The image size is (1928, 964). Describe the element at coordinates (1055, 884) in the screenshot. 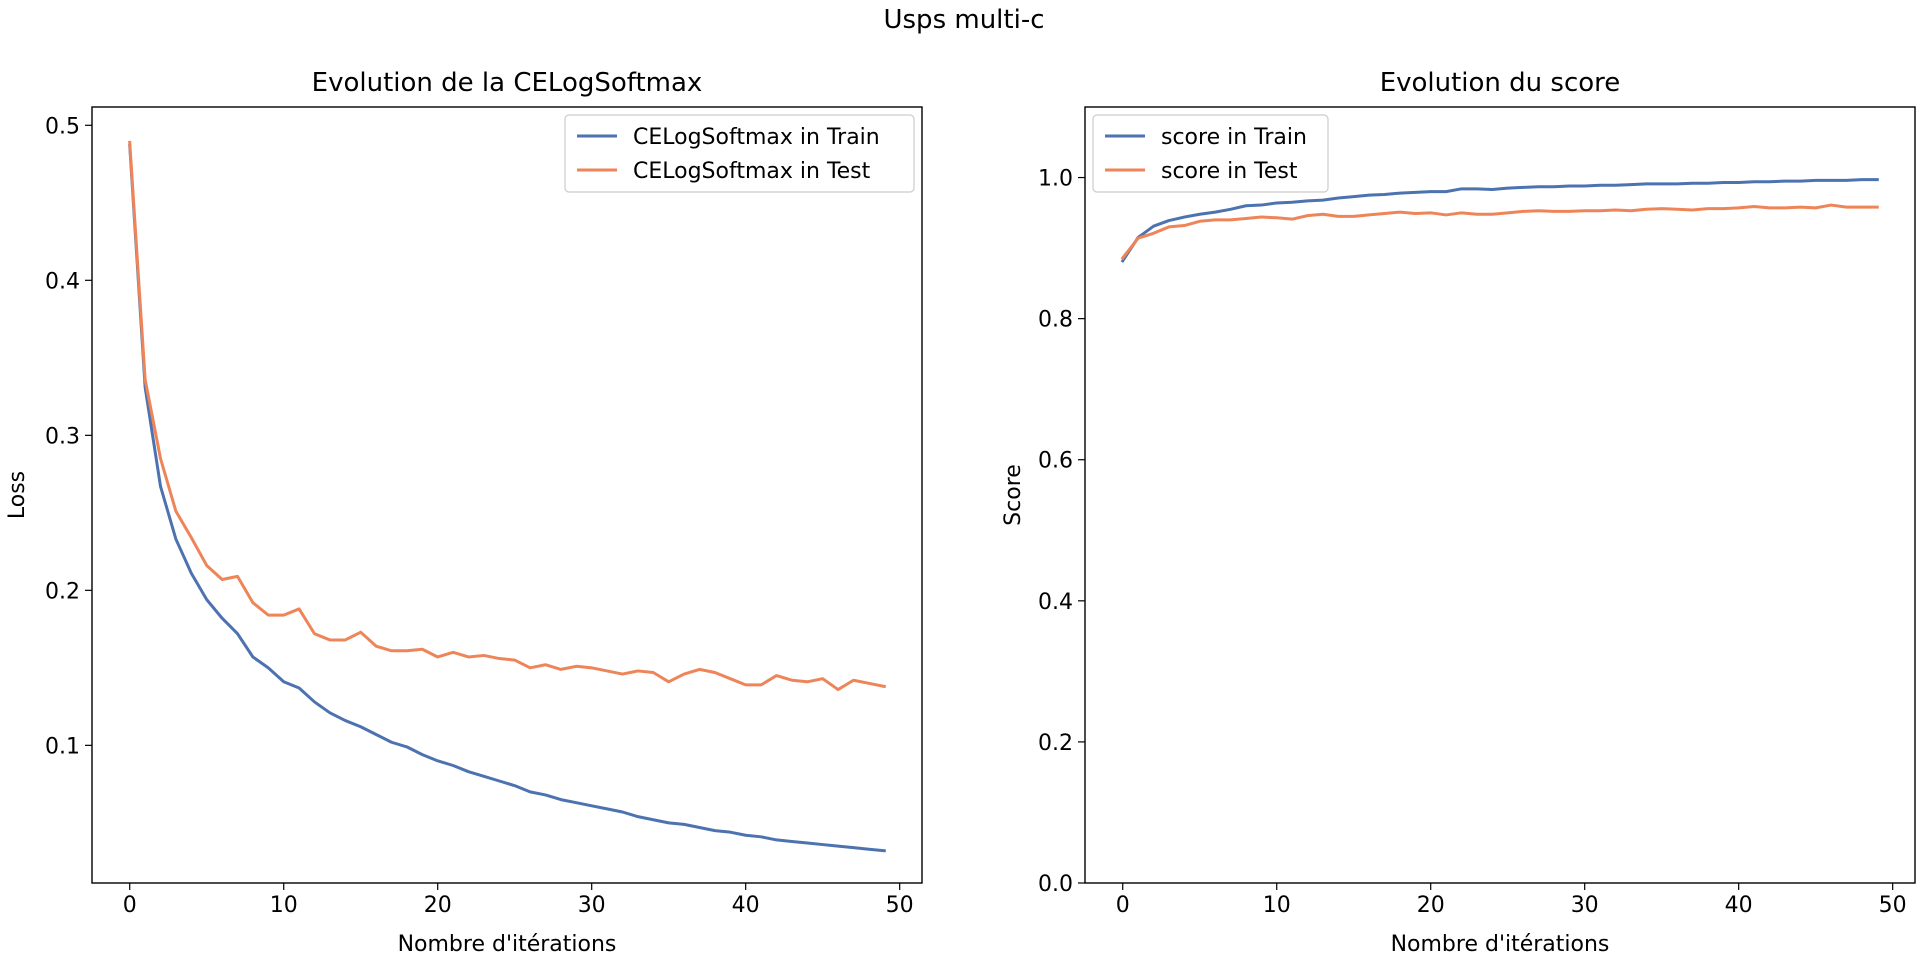

I see `y-tick-label: 0.0` at that location.